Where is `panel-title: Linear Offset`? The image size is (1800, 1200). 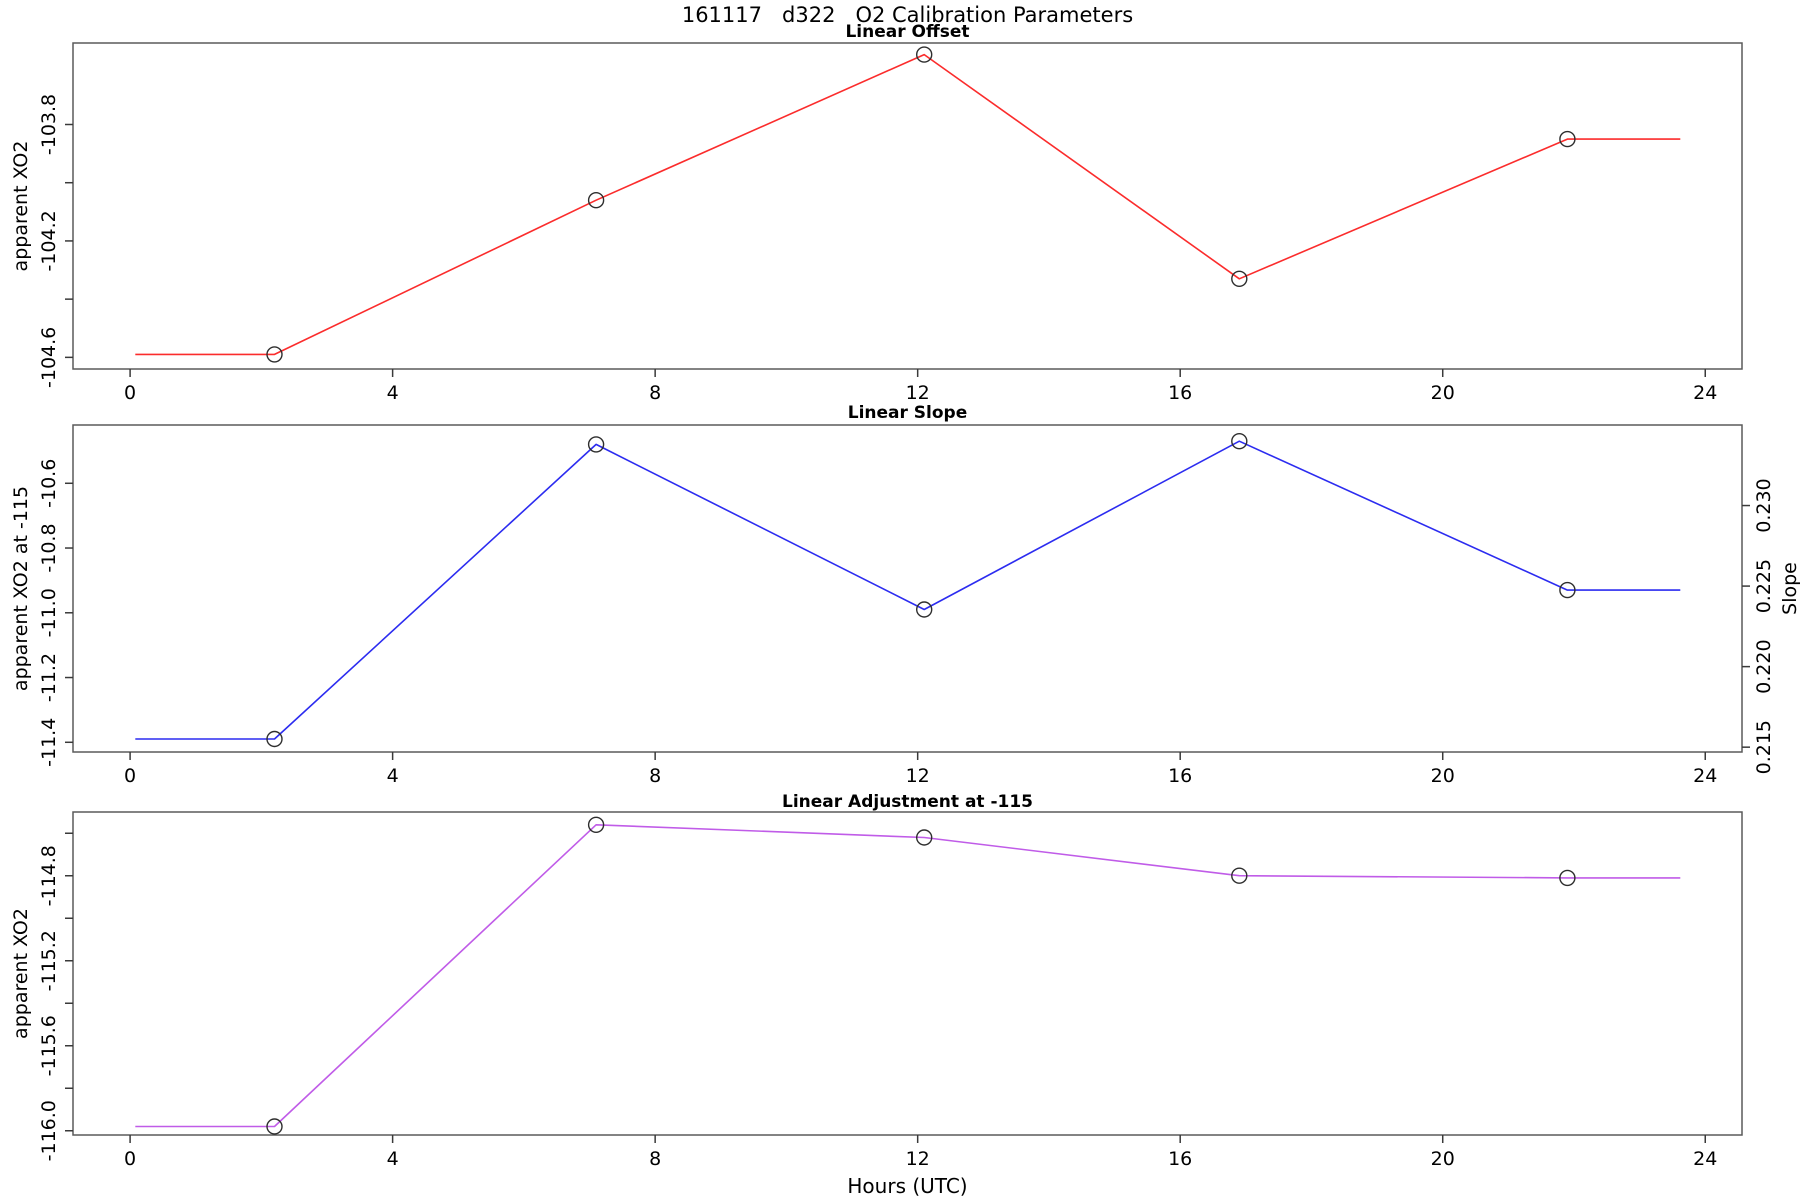
panel-title: Linear Offset is located at coordinates (907, 32).